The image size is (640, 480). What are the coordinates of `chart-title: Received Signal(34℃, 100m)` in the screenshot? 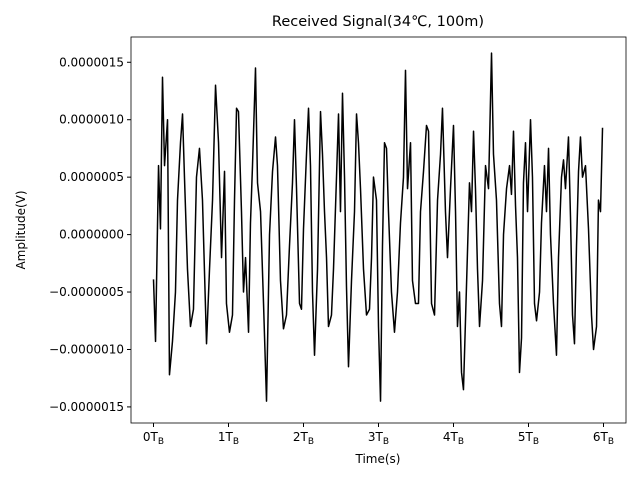 It's located at (378, 22).